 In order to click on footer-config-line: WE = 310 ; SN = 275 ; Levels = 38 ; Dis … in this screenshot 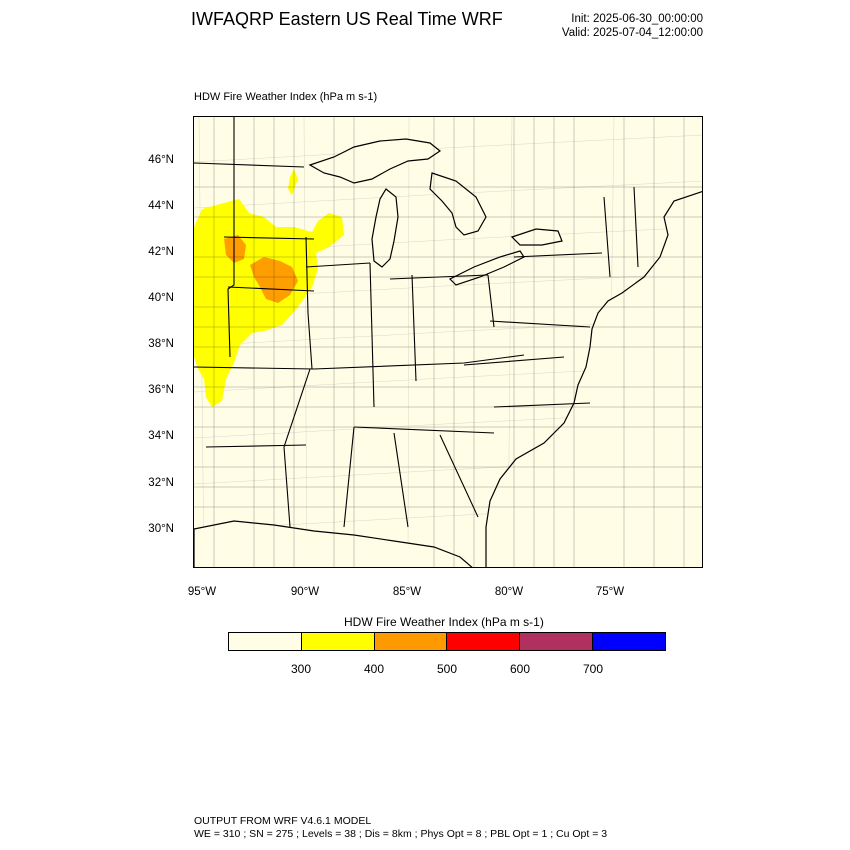, I will do `click(401, 834)`.